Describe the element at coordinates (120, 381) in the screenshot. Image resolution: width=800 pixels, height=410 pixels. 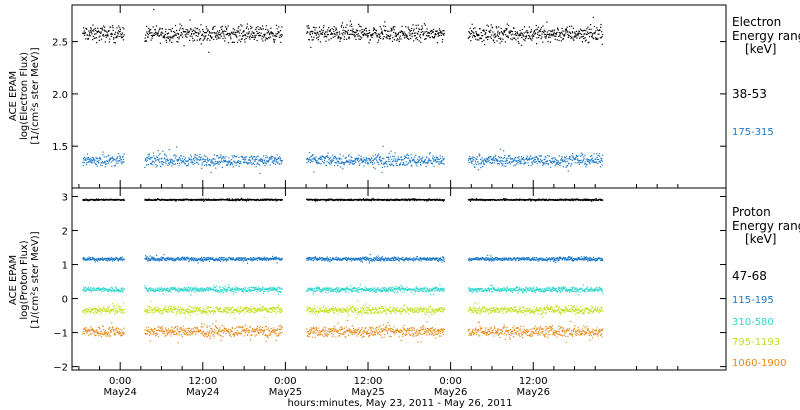
I see `xtick-time-label: 0:00` at that location.